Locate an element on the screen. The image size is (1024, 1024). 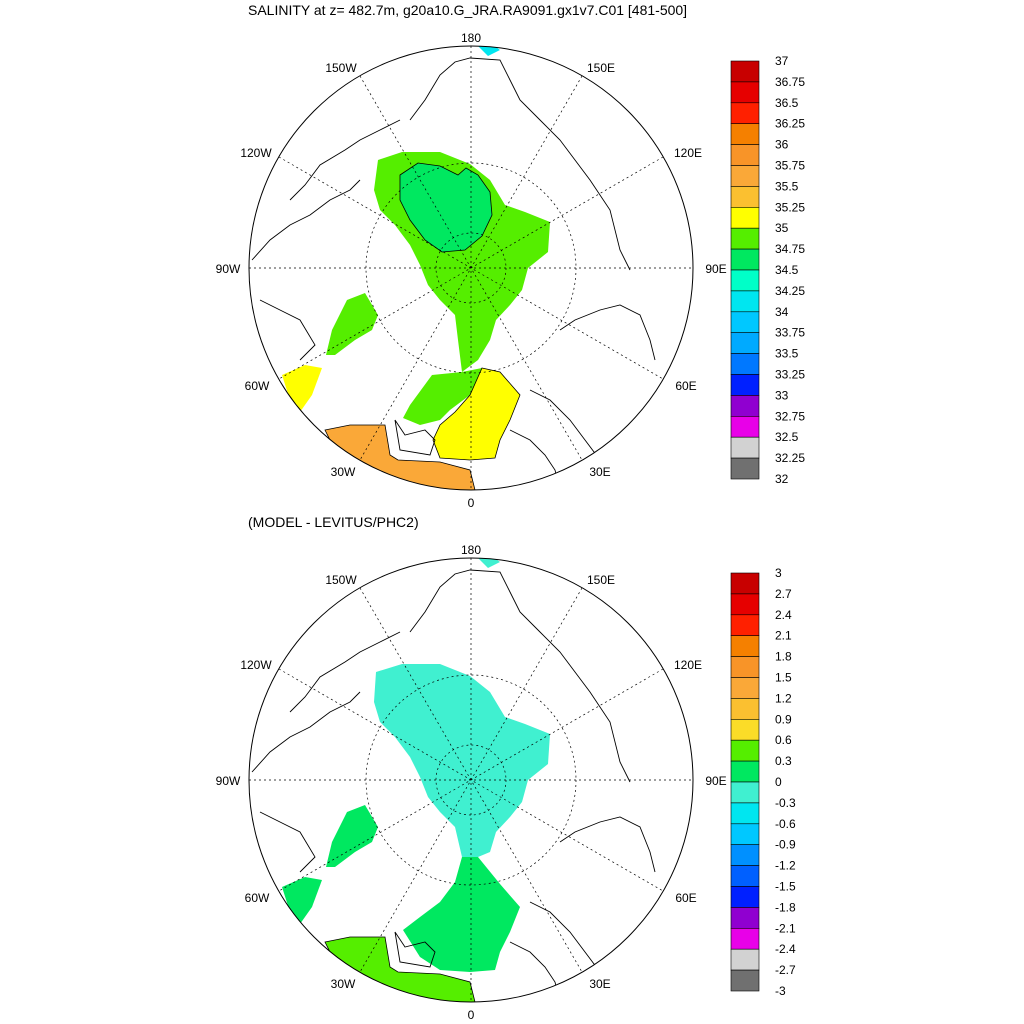
colorbar-tick-label: -0.6 is located at coordinates (785, 824).